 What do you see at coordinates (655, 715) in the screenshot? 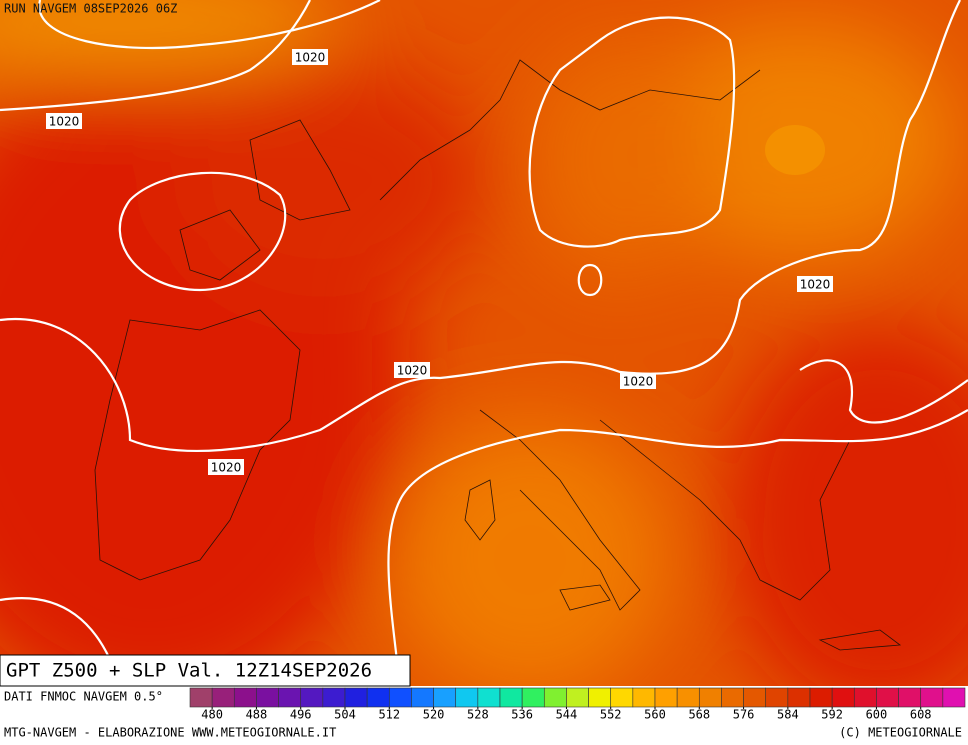
I see `colorbar-tick-label: 560` at bounding box center [655, 715].